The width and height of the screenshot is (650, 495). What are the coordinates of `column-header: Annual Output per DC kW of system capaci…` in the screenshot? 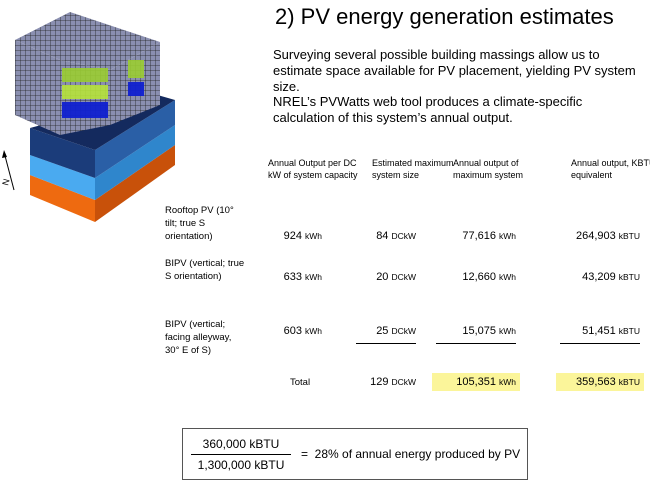 It's located at (313, 169).